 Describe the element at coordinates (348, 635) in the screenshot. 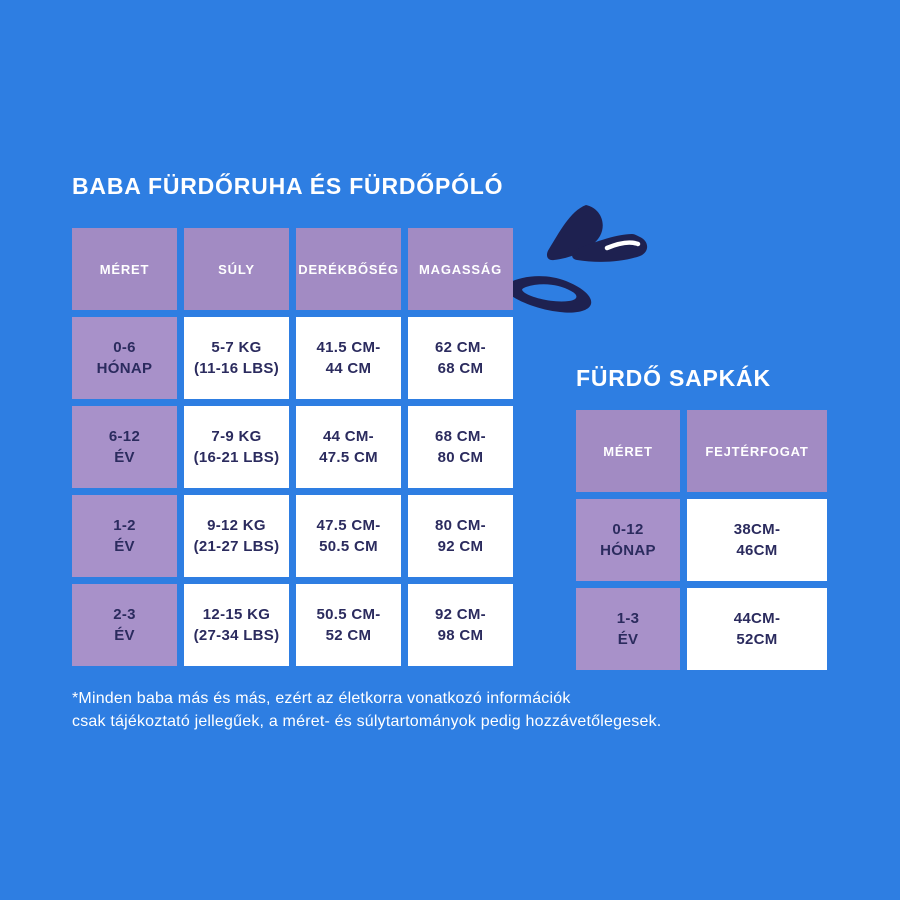

I see `cell-line: 52 CM` at that location.